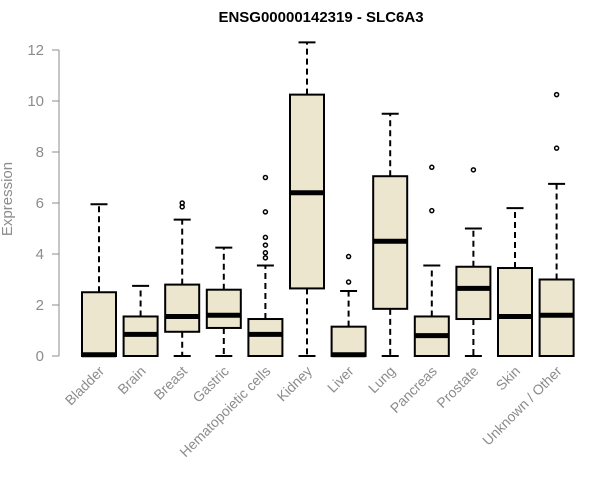 The height and width of the screenshot is (500, 600). I want to click on y-axis: 0 2 4 6 8 10 12, so click(43, 203).